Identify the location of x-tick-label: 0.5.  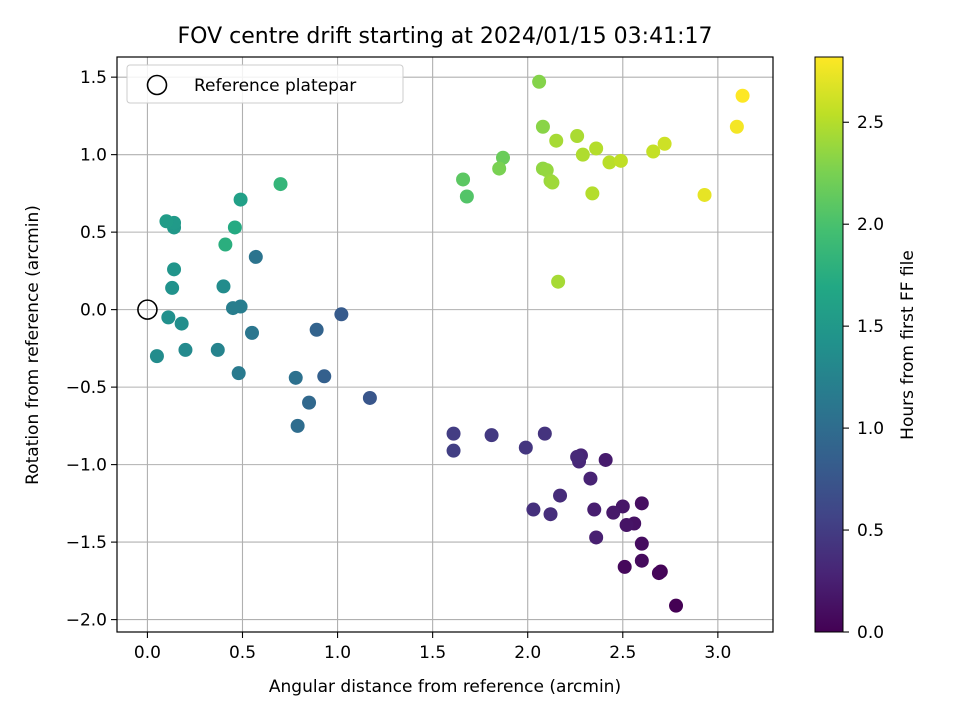
(242, 653).